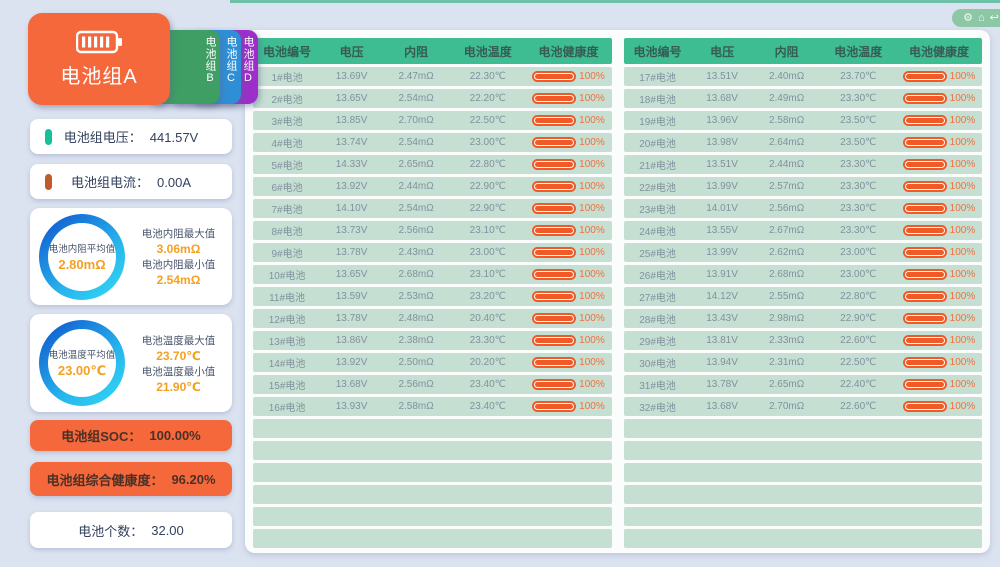 The width and height of the screenshot is (1000, 567). I want to click on table-row: 16#电池 13.93V 2.58mΩ 23.40℃ 100%, so click(432, 406).